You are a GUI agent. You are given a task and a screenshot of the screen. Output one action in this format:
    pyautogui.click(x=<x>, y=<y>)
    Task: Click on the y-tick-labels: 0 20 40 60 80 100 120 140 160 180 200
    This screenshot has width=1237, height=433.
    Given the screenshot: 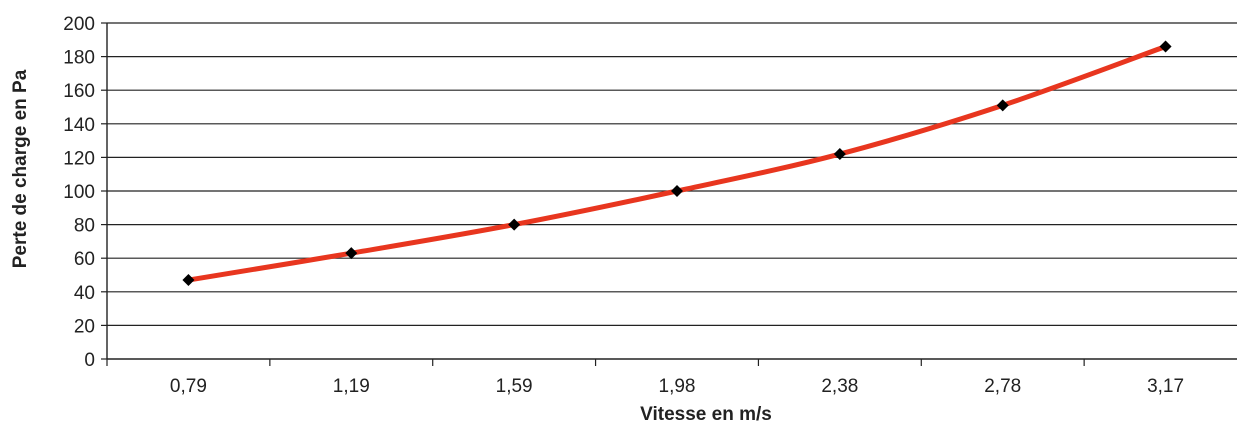 What is the action you would take?
    pyautogui.click(x=79, y=192)
    